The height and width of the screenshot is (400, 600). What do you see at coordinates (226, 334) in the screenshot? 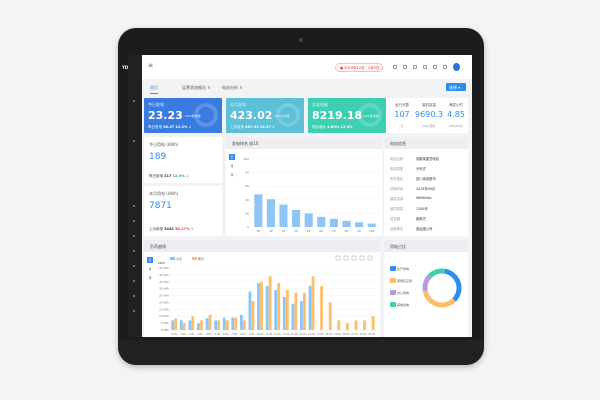
I see `x-tick-label: 6:00` at bounding box center [226, 334].